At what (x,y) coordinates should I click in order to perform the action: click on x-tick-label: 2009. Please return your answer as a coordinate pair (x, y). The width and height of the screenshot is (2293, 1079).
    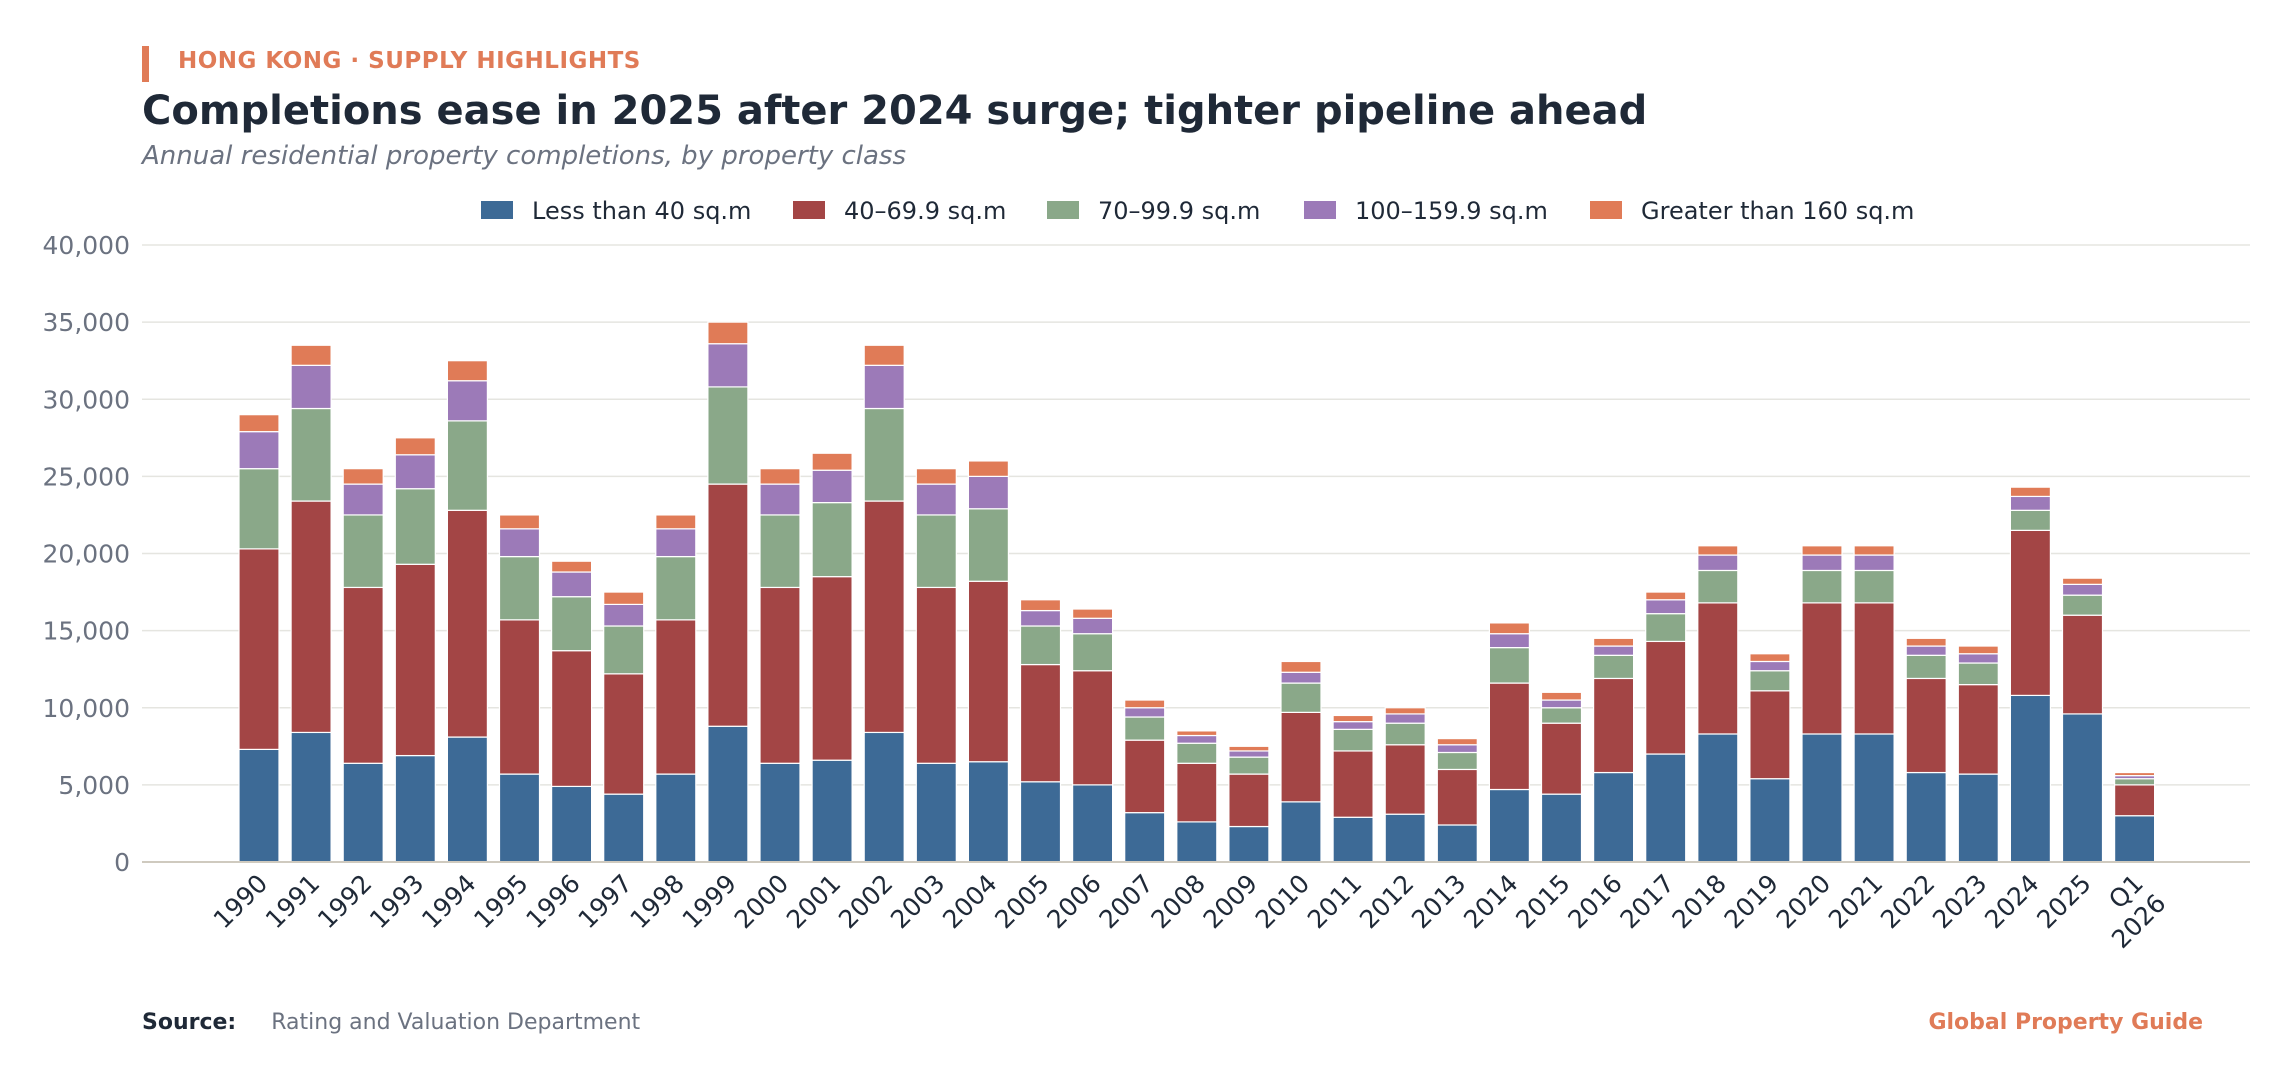
    Looking at the image, I should click on (1230, 901).